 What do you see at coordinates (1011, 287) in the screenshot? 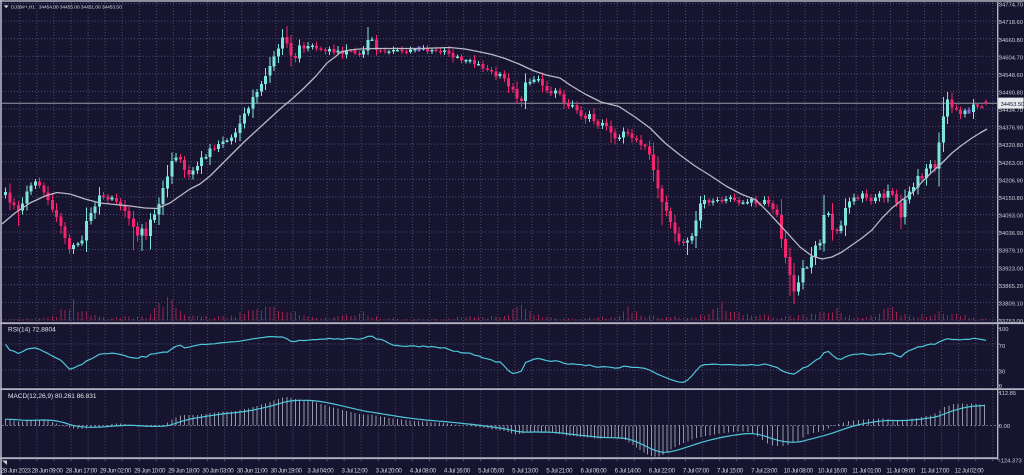
I see `svg-text: 33865.20` at bounding box center [1011, 287].